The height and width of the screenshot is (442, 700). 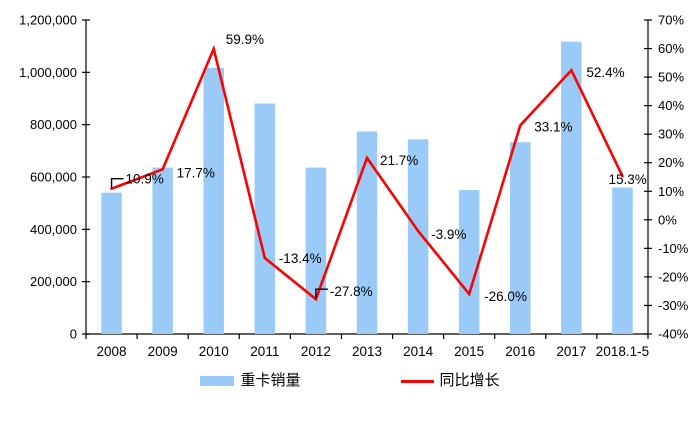 What do you see at coordinates (673, 276) in the screenshot?
I see `right-axis-tick-label: -20%` at bounding box center [673, 276].